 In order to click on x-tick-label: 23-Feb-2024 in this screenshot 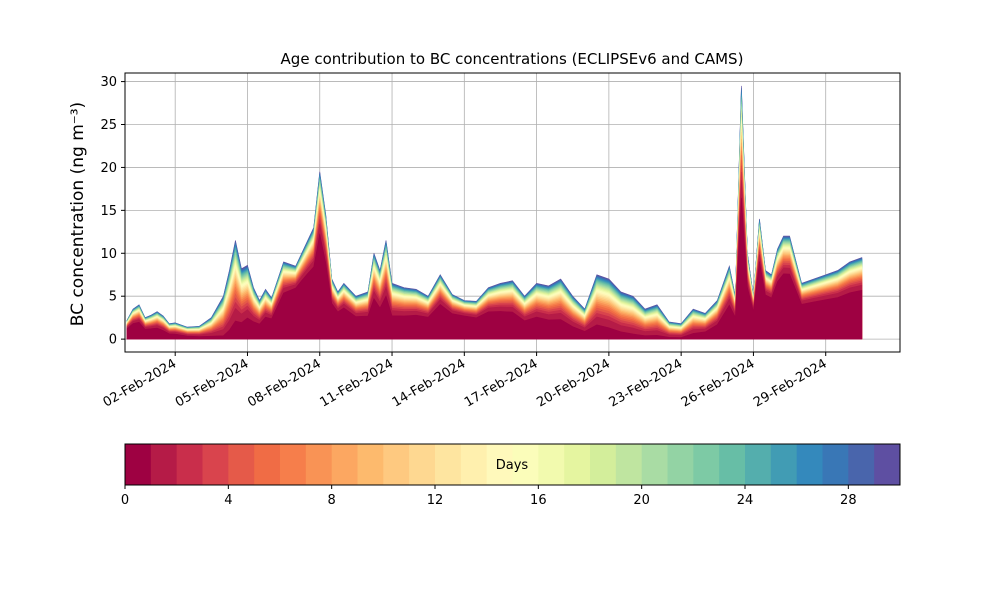, I will do `click(646, 383)`.